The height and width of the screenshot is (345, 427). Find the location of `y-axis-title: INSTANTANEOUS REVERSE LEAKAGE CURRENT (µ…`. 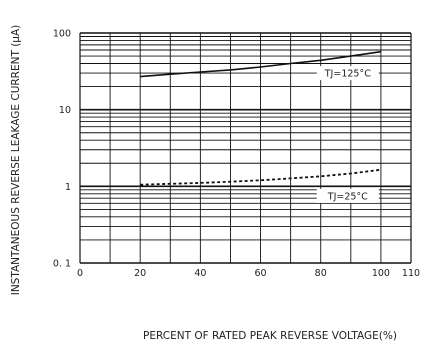

y-axis-title: INSTANTANEOUS REVERSE LEAKAGE CURRENT (µ… is located at coordinates (16, 160).